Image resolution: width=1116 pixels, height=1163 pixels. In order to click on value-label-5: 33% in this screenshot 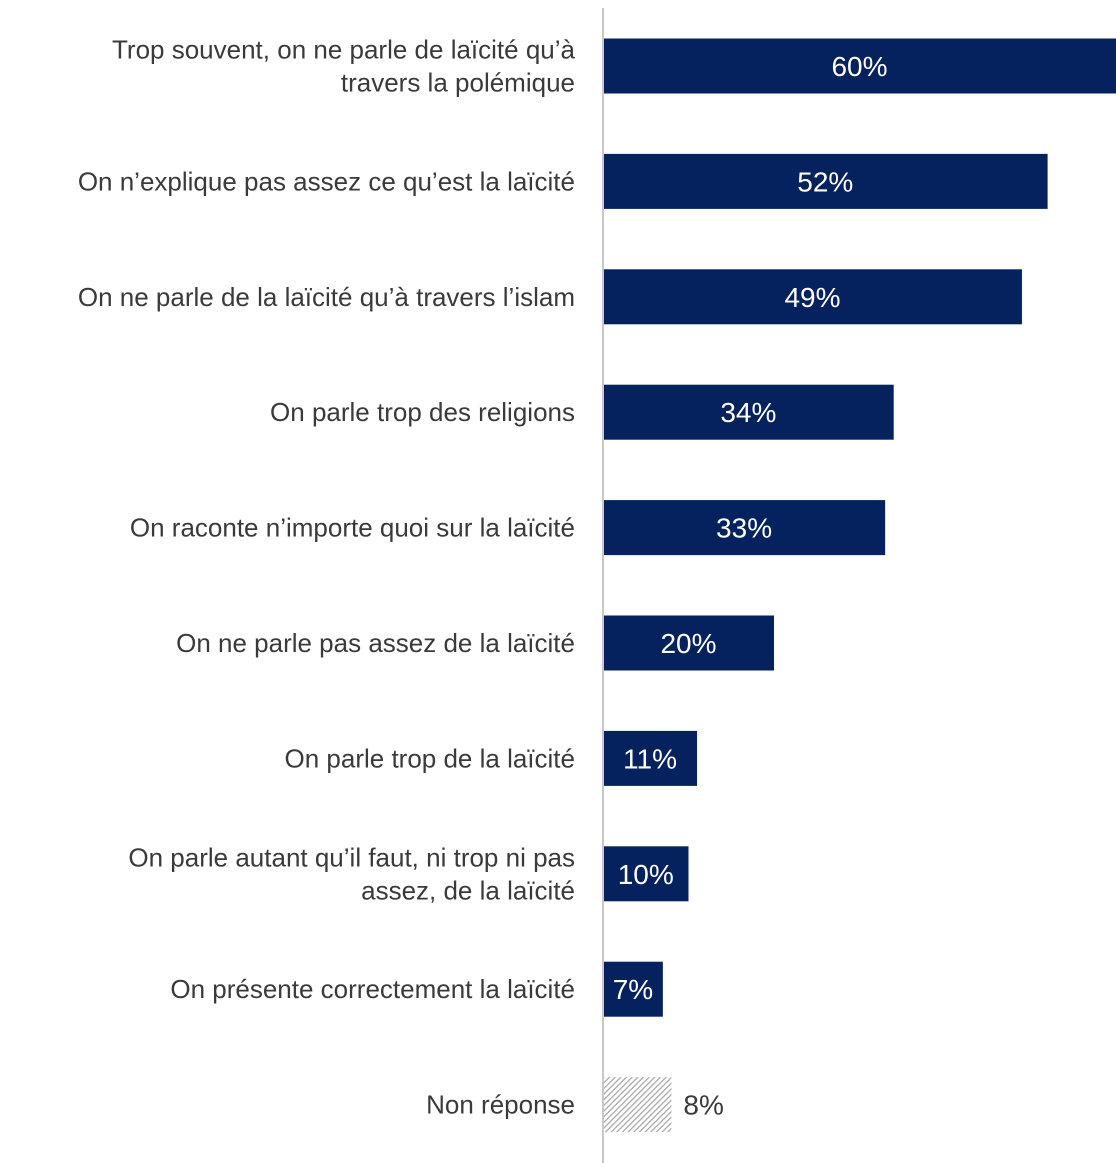, I will do `click(744, 528)`.